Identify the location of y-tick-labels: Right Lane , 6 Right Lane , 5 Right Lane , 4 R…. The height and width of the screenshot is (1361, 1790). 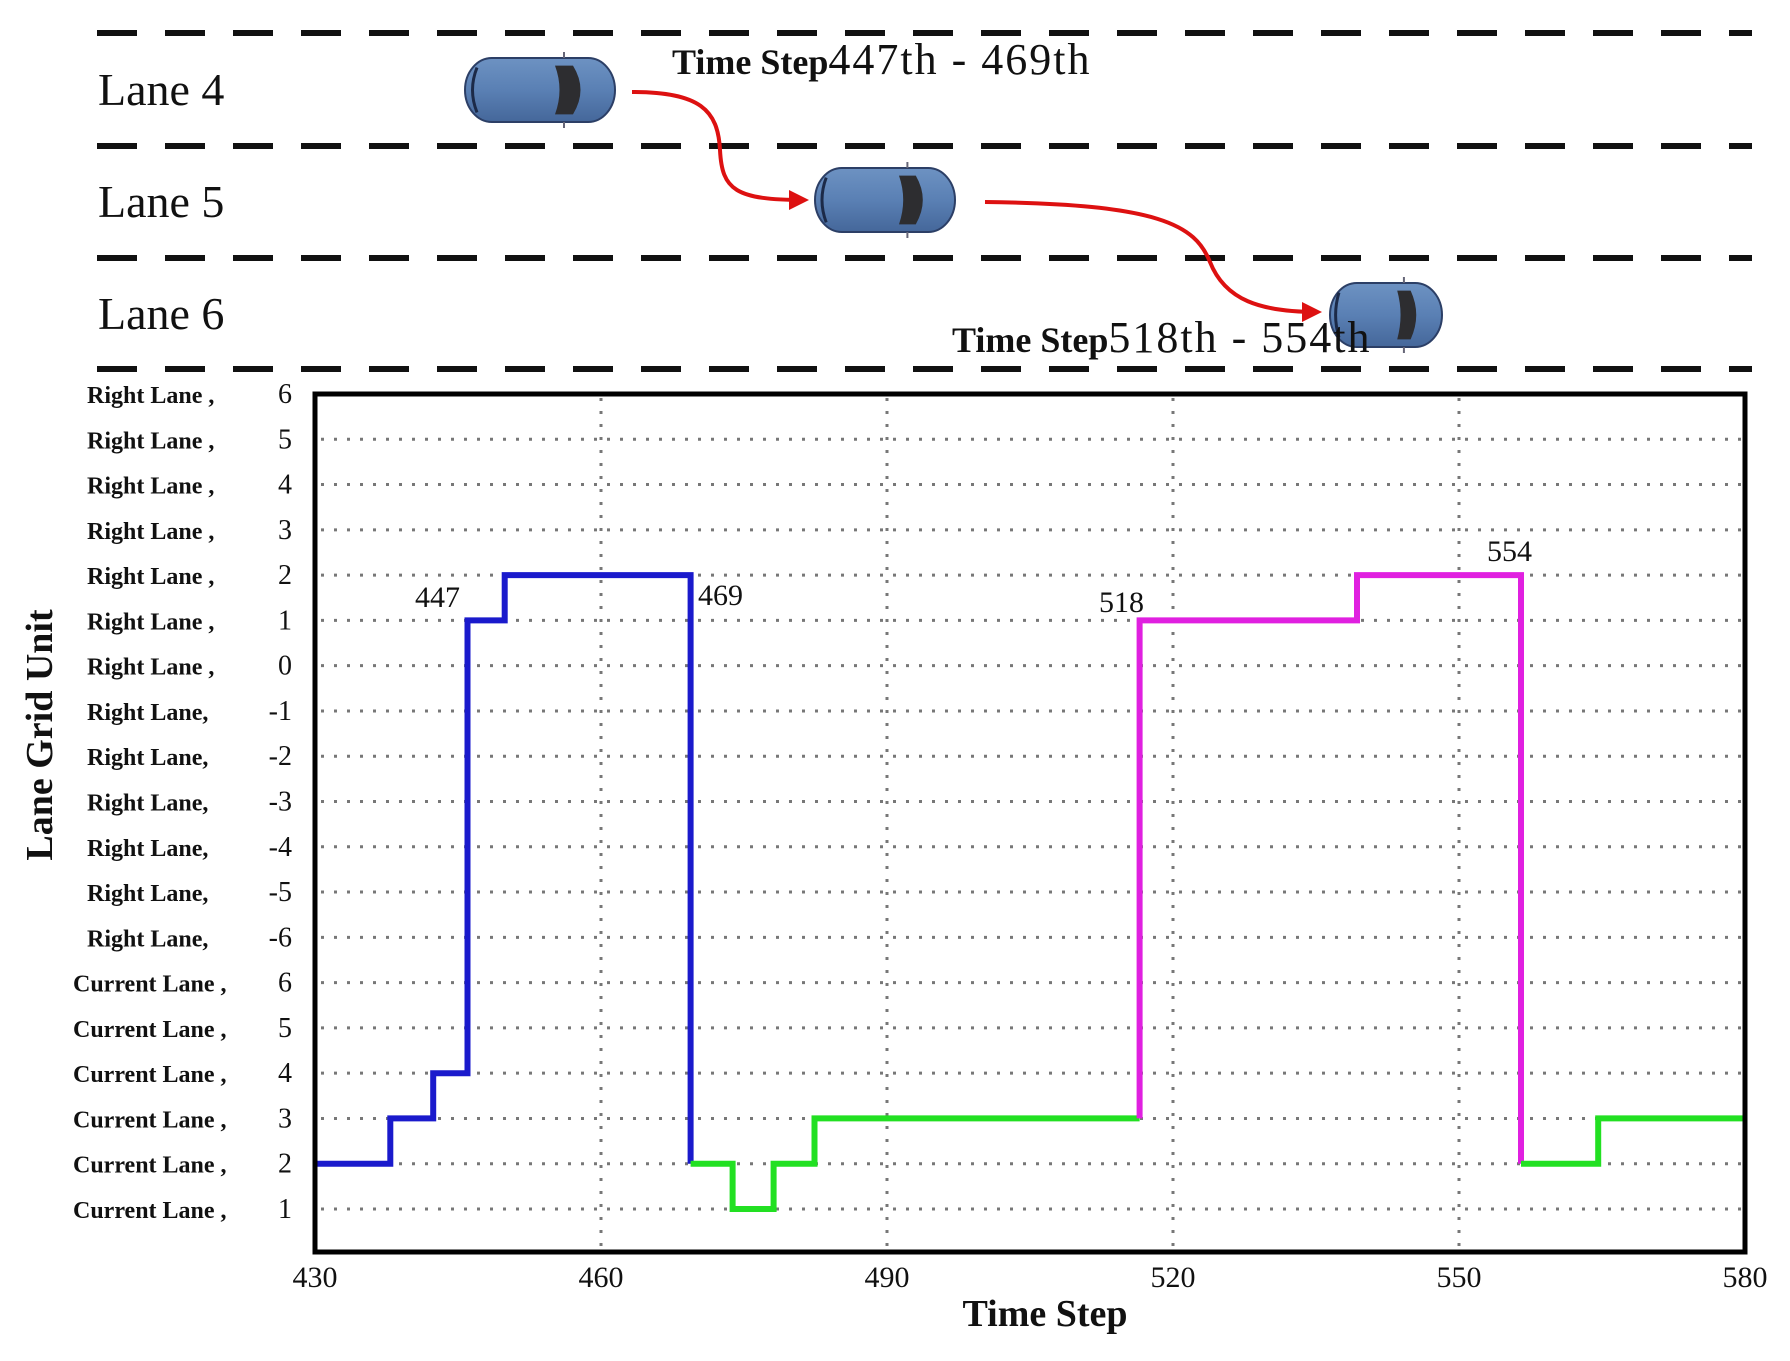
(182, 802).